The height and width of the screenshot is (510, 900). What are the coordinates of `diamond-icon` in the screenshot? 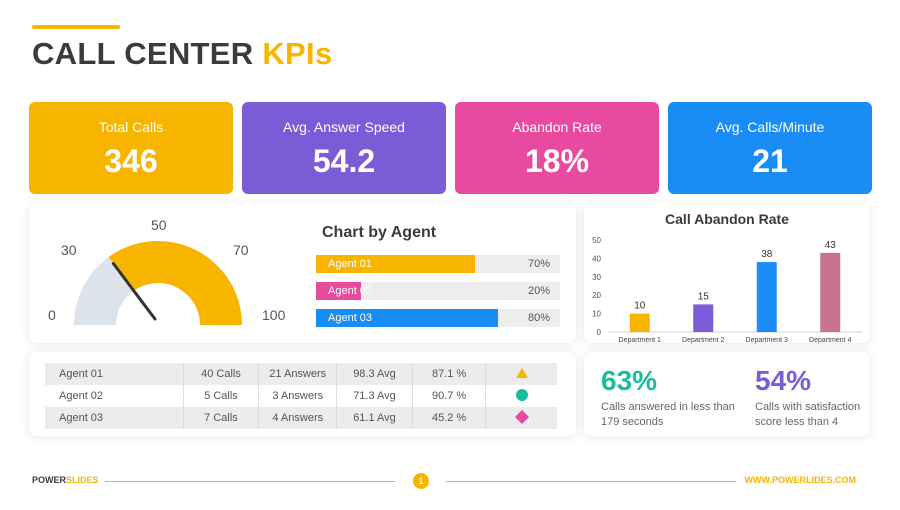 It's located at (521, 416).